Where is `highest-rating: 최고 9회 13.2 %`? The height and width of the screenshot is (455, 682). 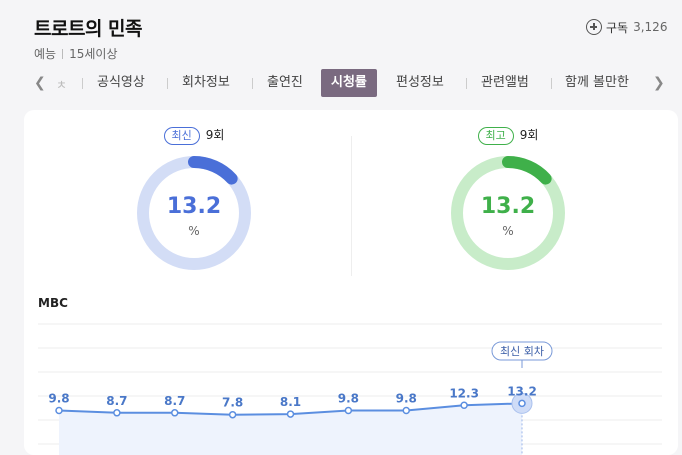 highest-rating: 최고 9회 13.2 % is located at coordinates (508, 199).